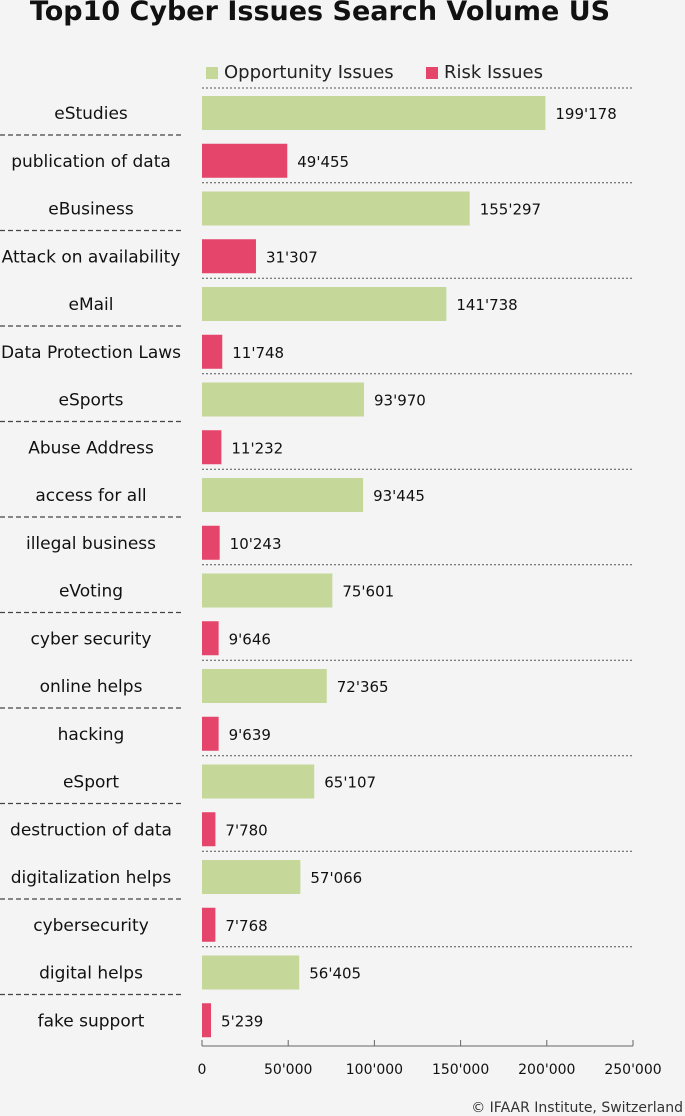  I want to click on category-label: eBusiness, so click(91, 210).